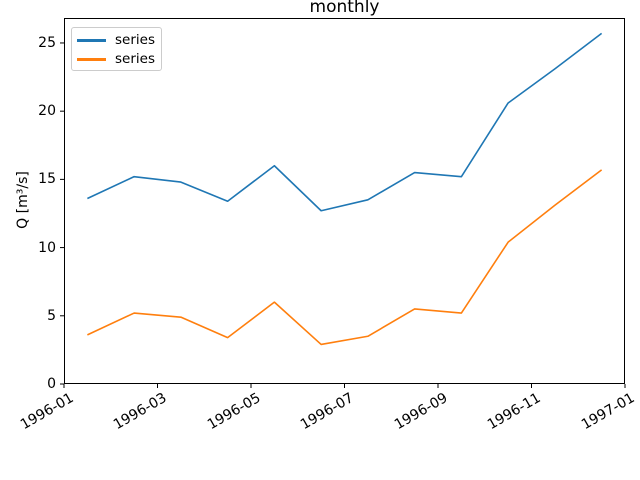 The width and height of the screenshot is (640, 480). What do you see at coordinates (47, 247) in the screenshot?
I see `y-tick-label: 10` at bounding box center [47, 247].